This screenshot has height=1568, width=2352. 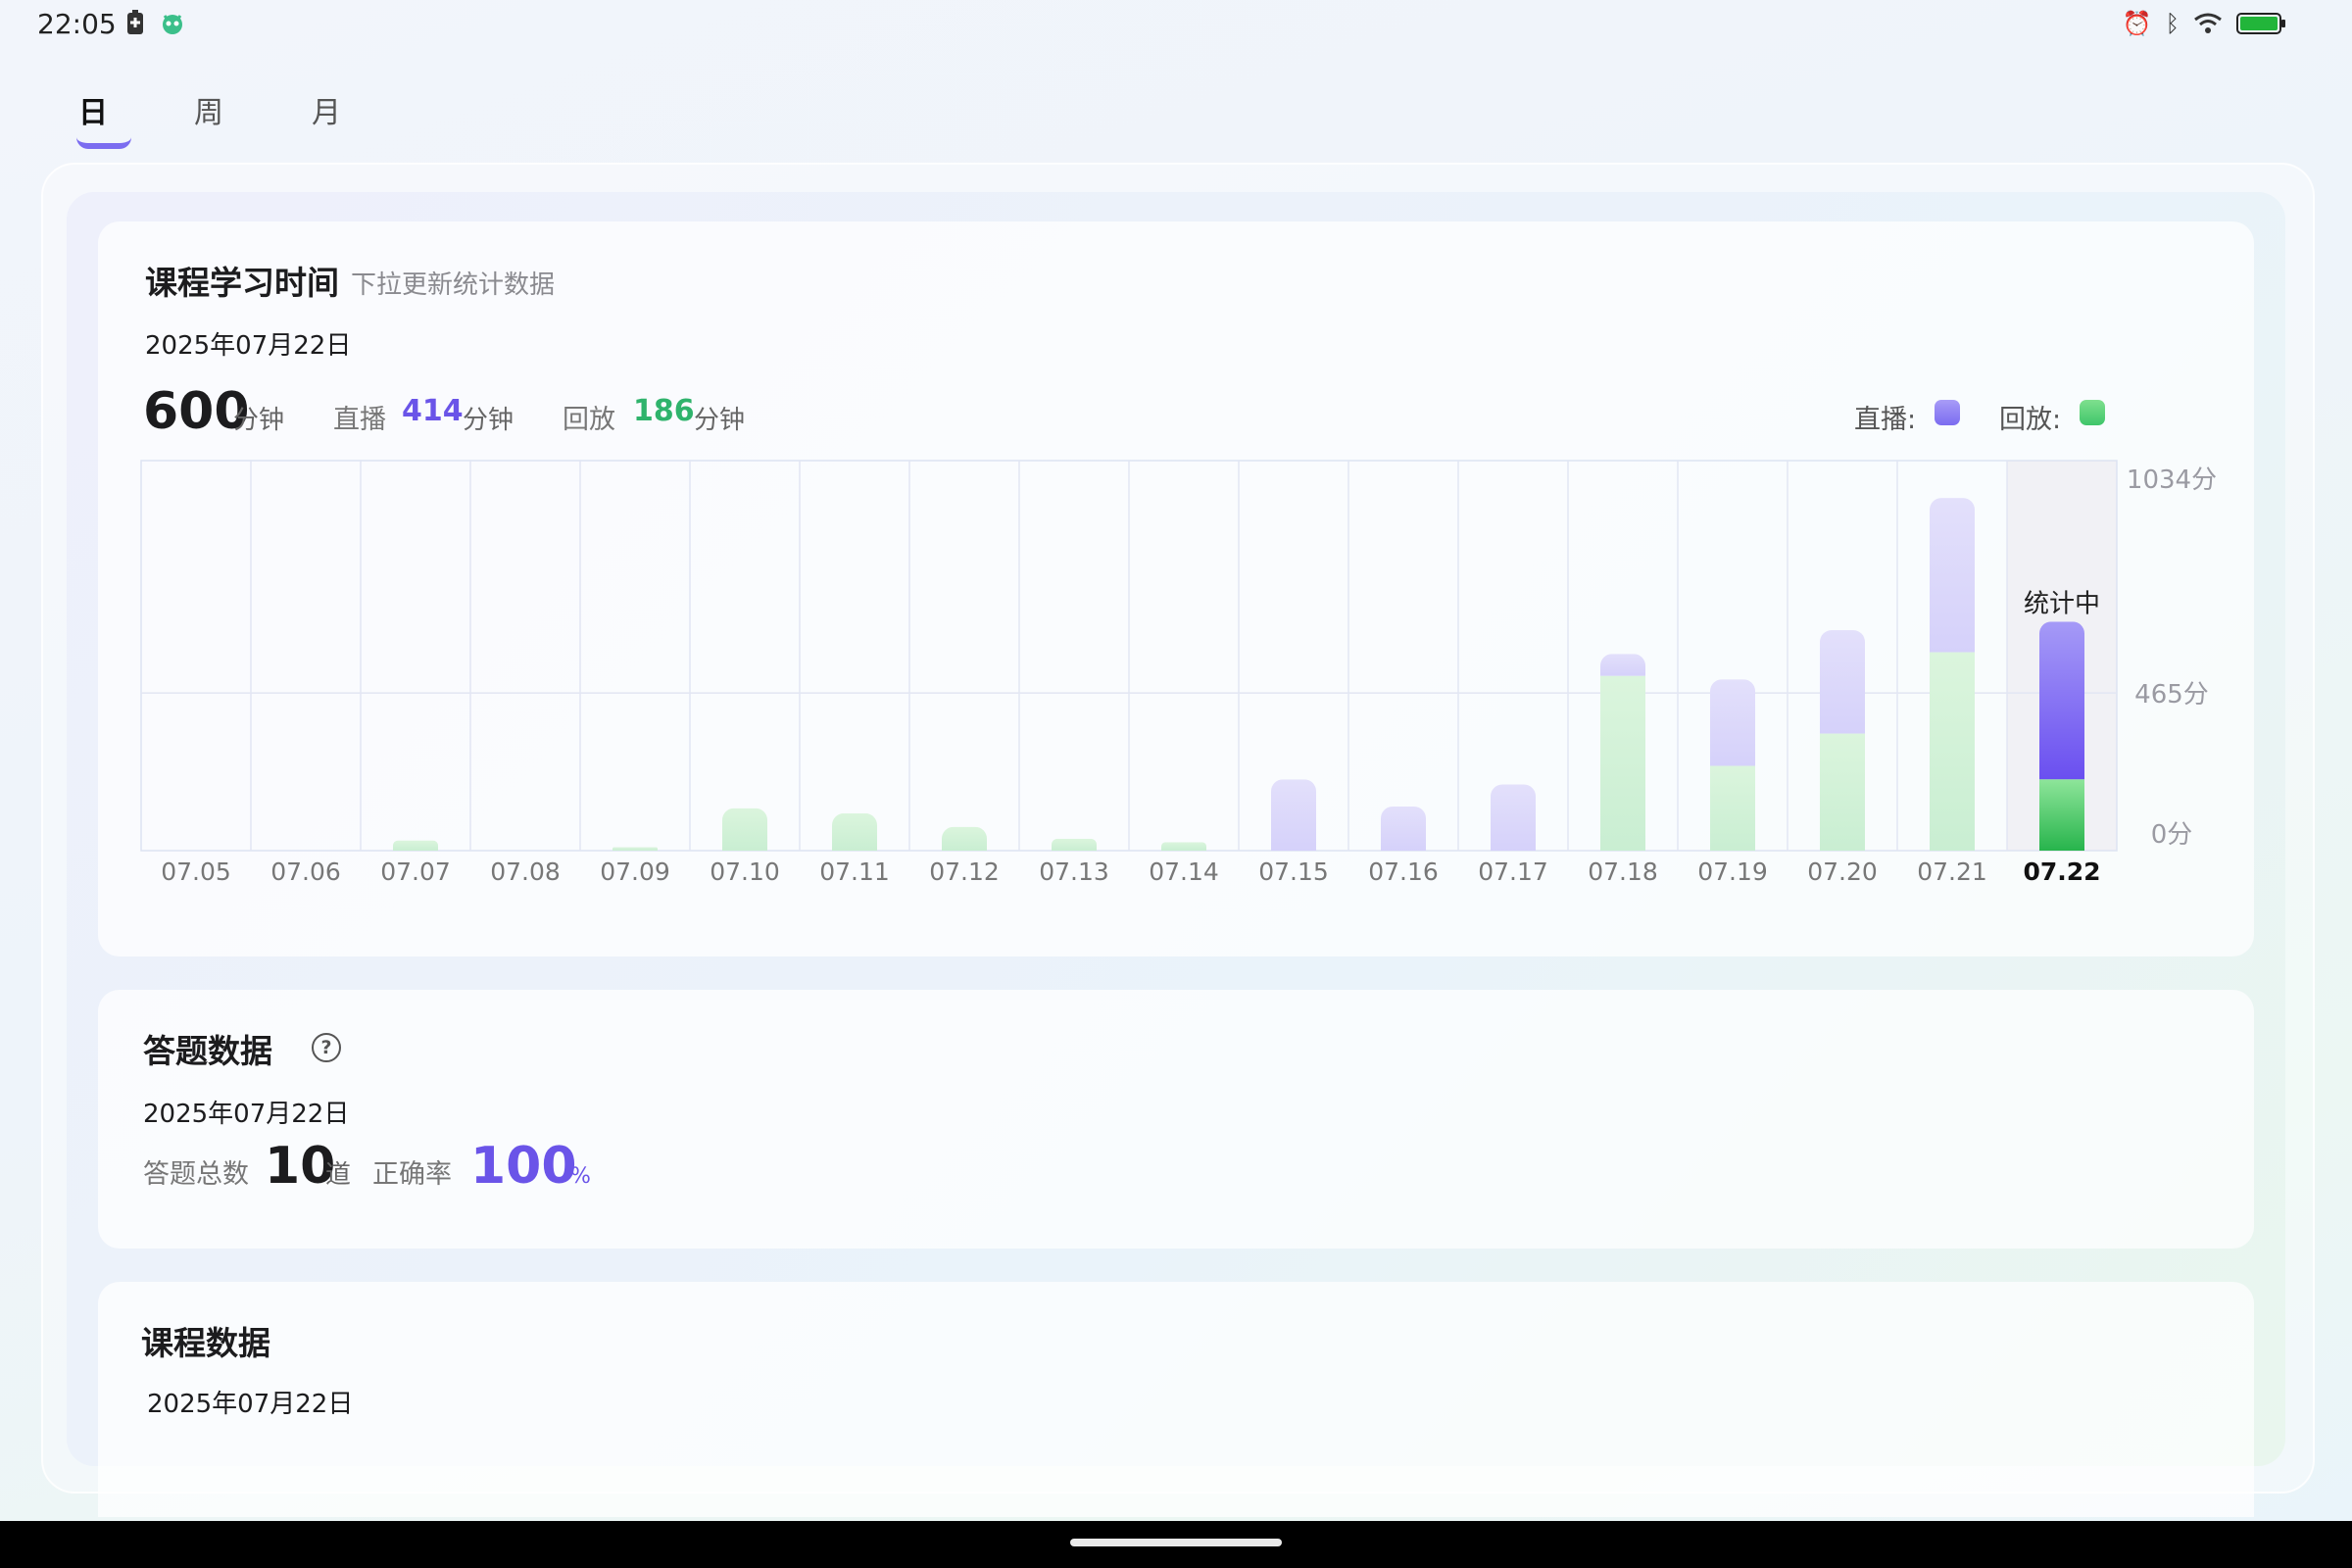 I want to click on wifi-icon, so click(x=2208, y=23).